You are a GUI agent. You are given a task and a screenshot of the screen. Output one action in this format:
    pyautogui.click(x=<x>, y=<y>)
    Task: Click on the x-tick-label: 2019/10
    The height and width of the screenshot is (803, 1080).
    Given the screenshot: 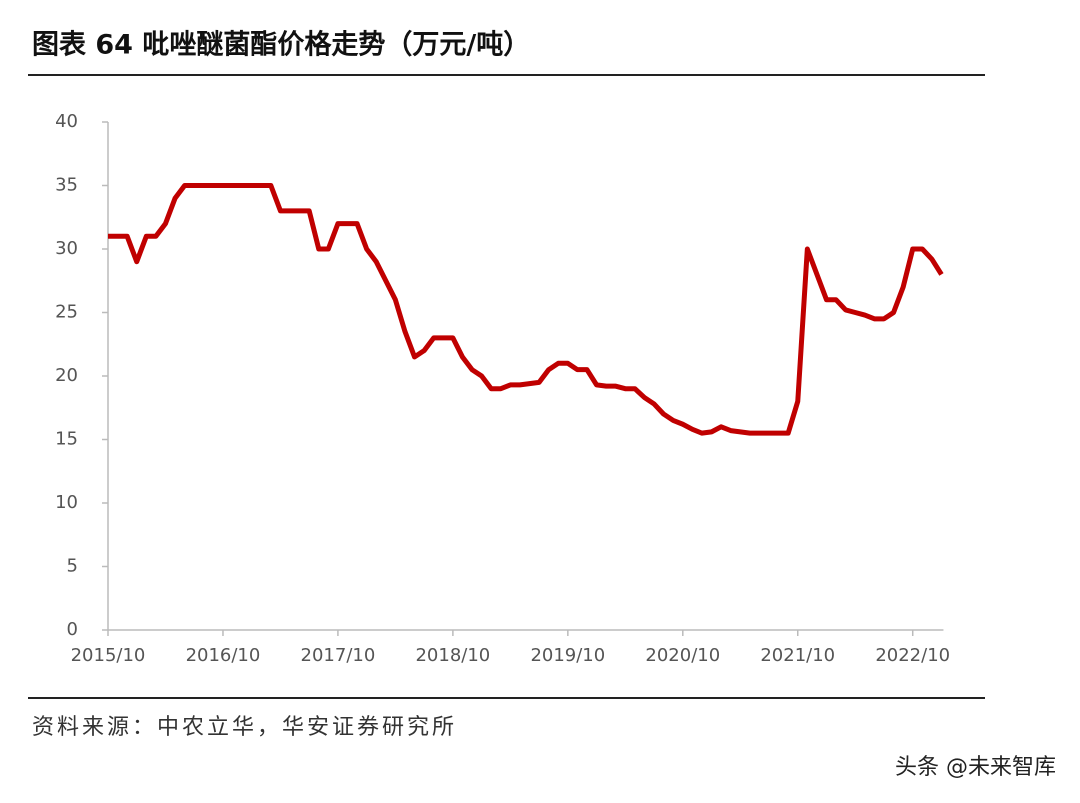 What is the action you would take?
    pyautogui.click(x=567, y=655)
    